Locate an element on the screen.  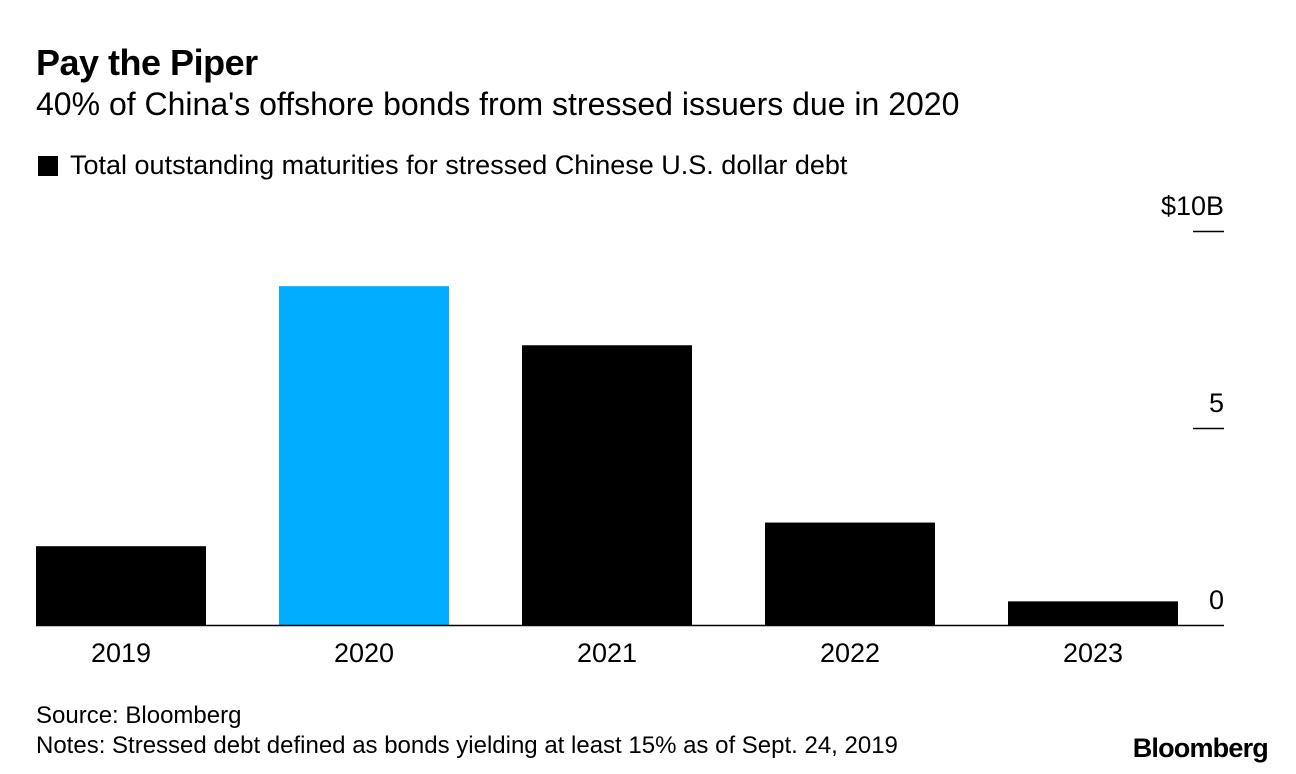
x-tick-label-2022: 2022 is located at coordinates (850, 653).